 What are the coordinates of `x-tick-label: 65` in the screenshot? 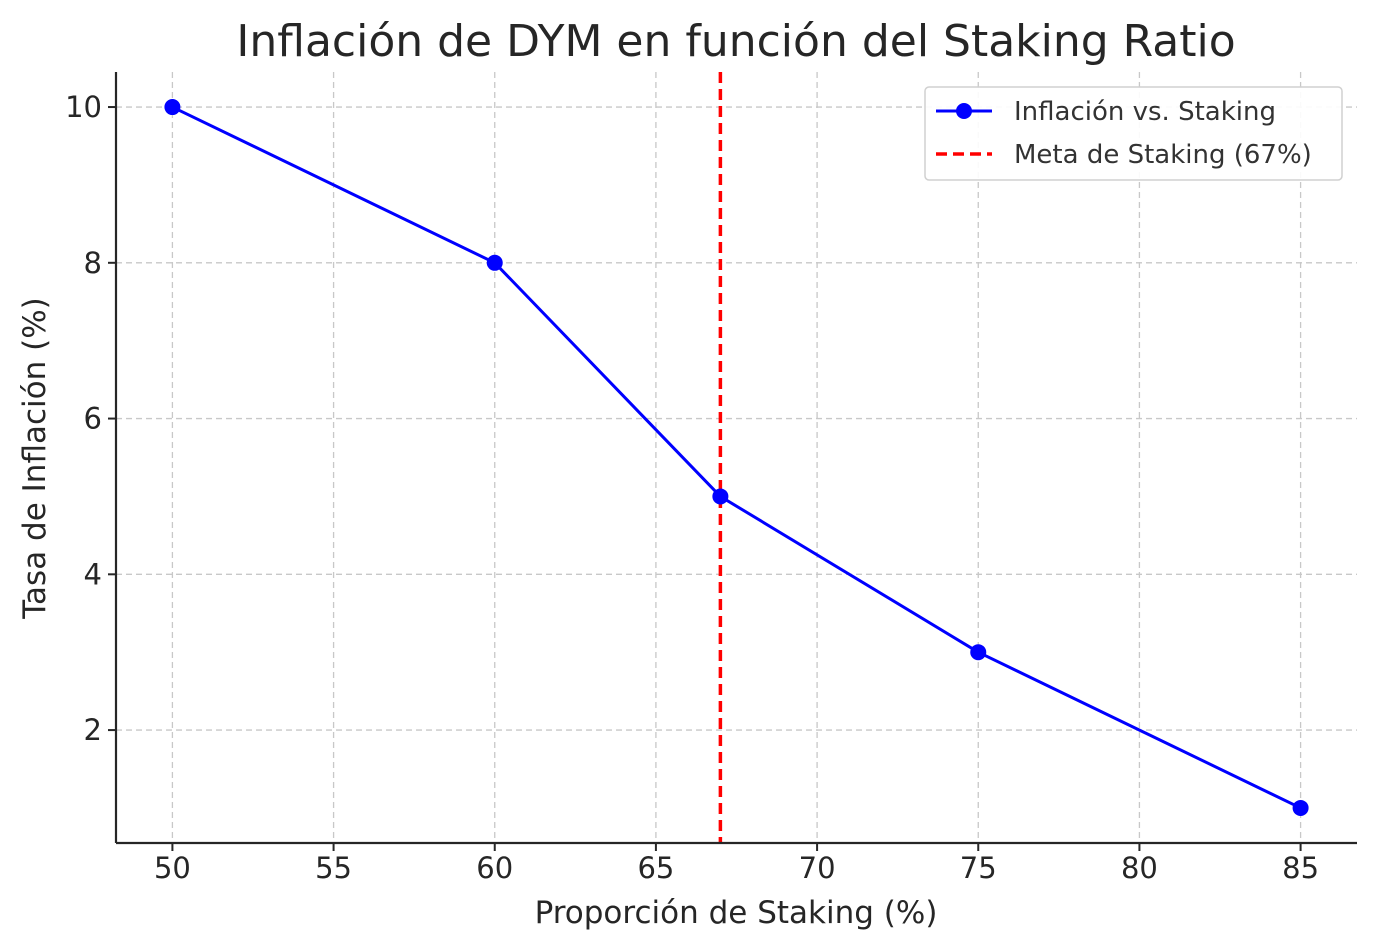 It's located at (655, 868).